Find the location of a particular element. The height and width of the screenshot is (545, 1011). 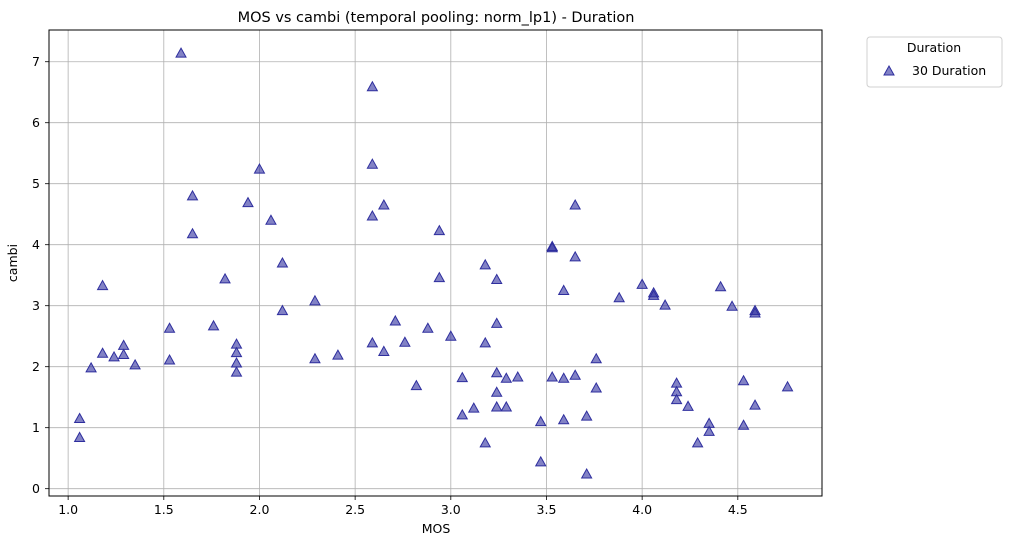

legend-title: Duration is located at coordinates (934, 47).